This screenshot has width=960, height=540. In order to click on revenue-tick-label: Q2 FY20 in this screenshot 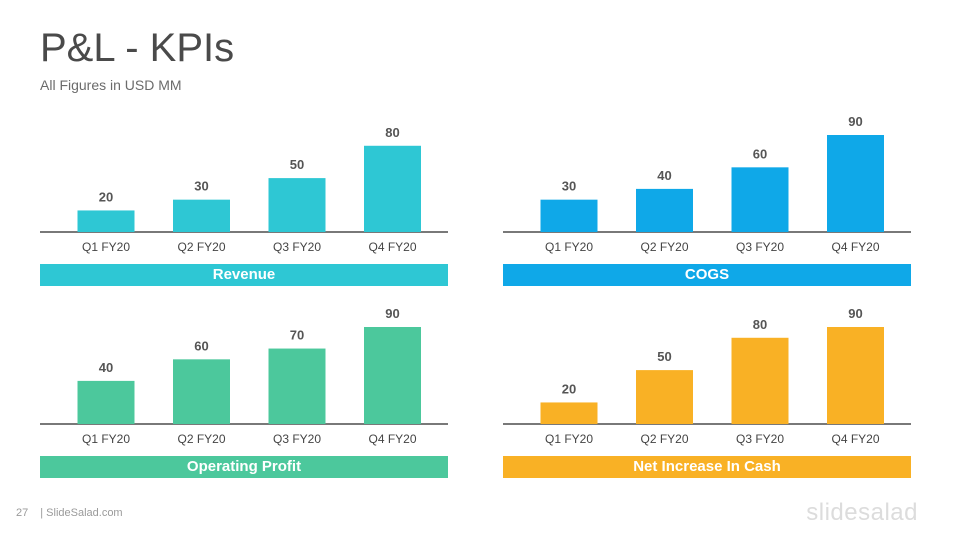, I will do `click(201, 247)`.